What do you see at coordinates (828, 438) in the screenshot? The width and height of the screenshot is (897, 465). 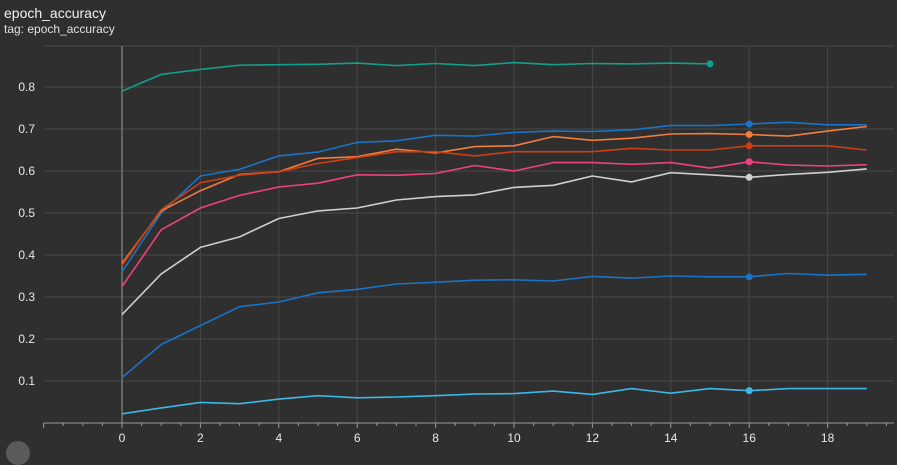 I see `x-tick-label: 18` at bounding box center [828, 438].